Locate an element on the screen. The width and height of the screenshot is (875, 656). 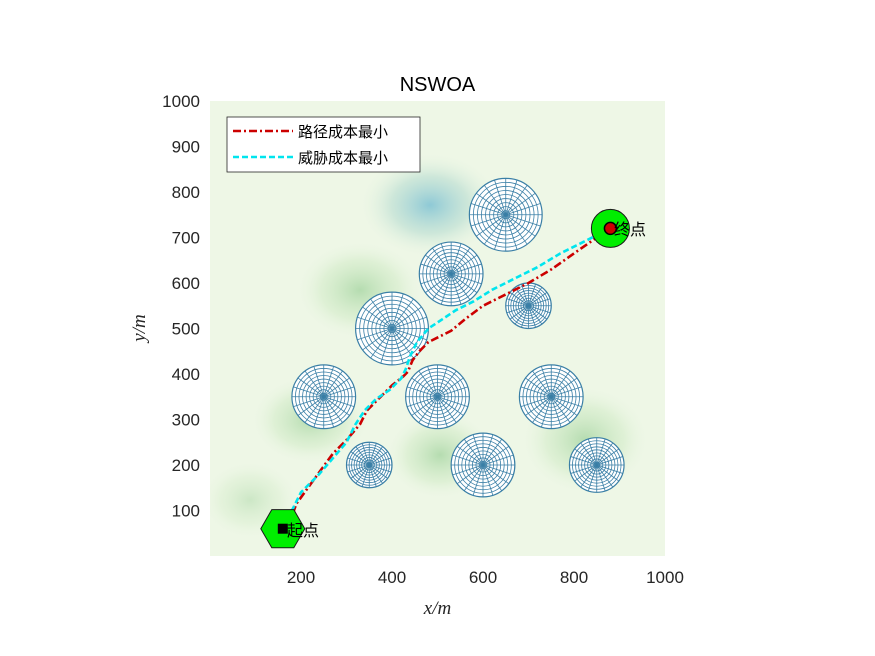
legend-label-path-cost: 路径成本最小 is located at coordinates (343, 132).